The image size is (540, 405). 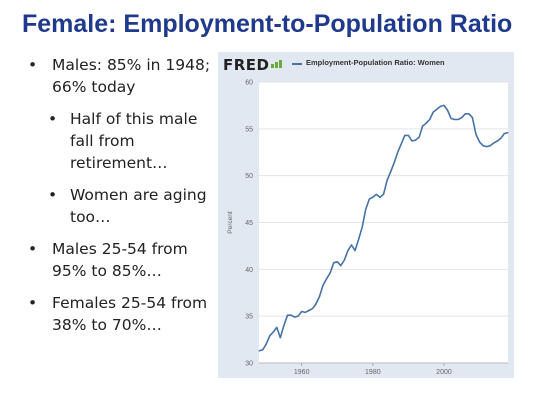 What do you see at coordinates (267, 24) in the screenshot?
I see `slide-title: Female: Employment-to-Population Ratio` at bounding box center [267, 24].